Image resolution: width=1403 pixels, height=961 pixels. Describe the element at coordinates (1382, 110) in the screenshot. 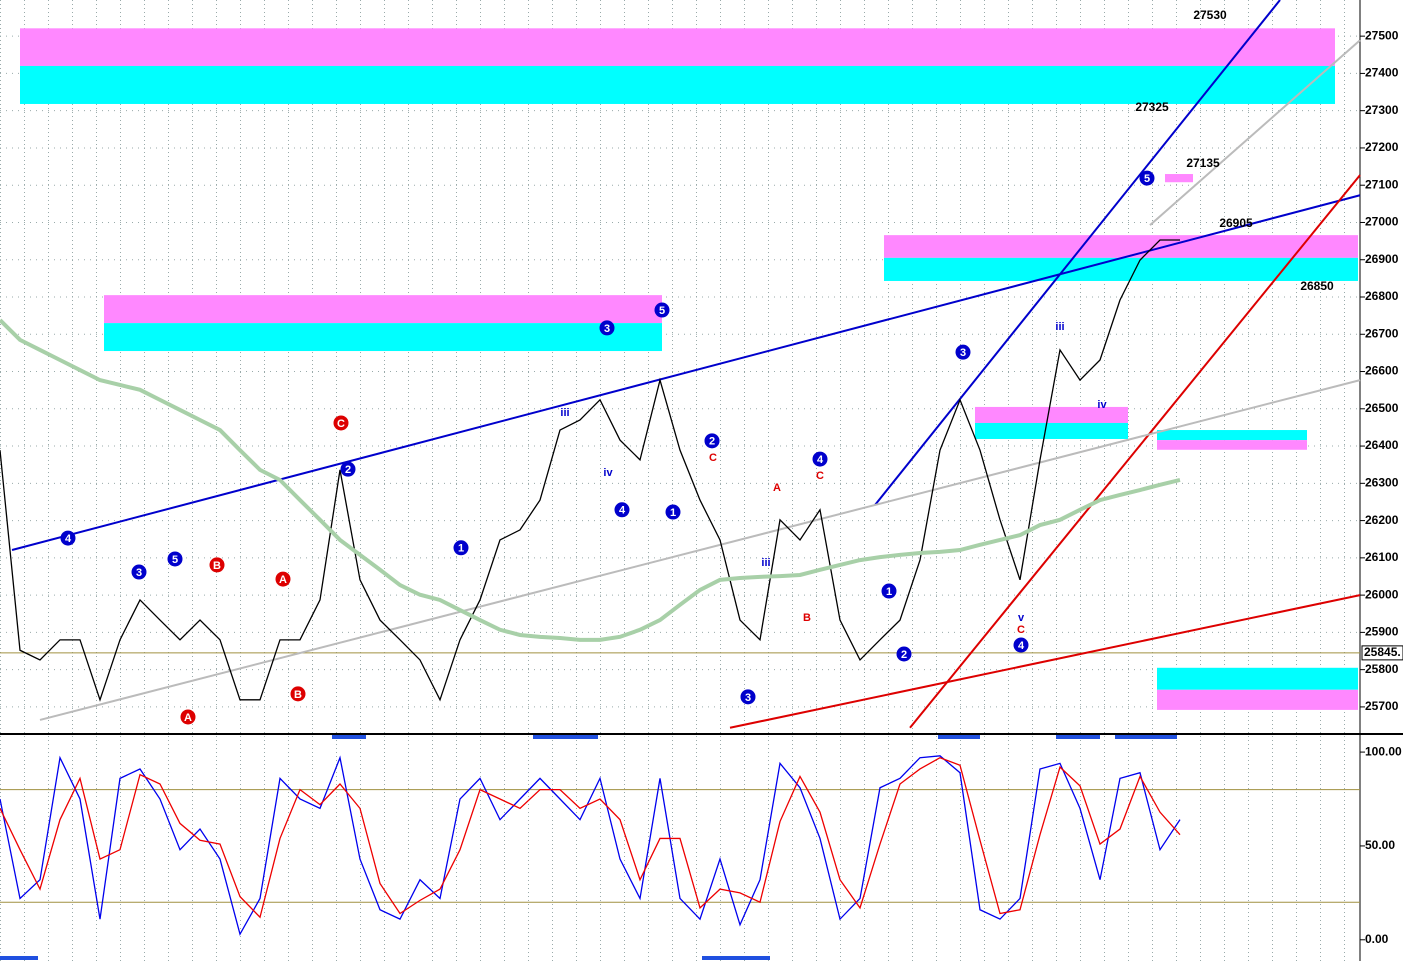

I see `y-tick-label: 27300` at that location.